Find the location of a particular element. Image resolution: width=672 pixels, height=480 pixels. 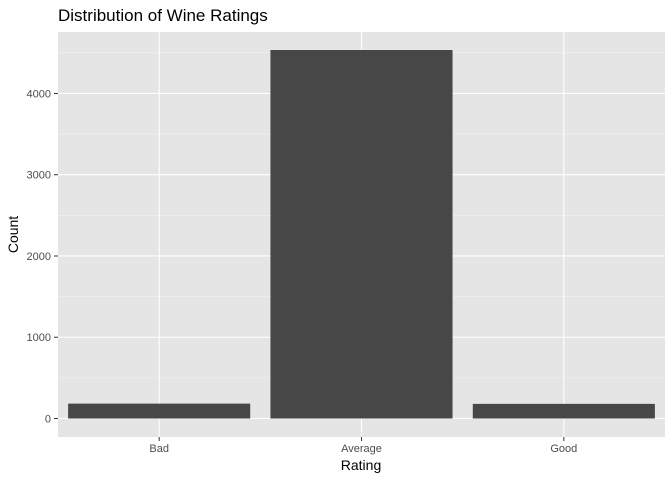

x-tick-label: Good is located at coordinates (563, 449).